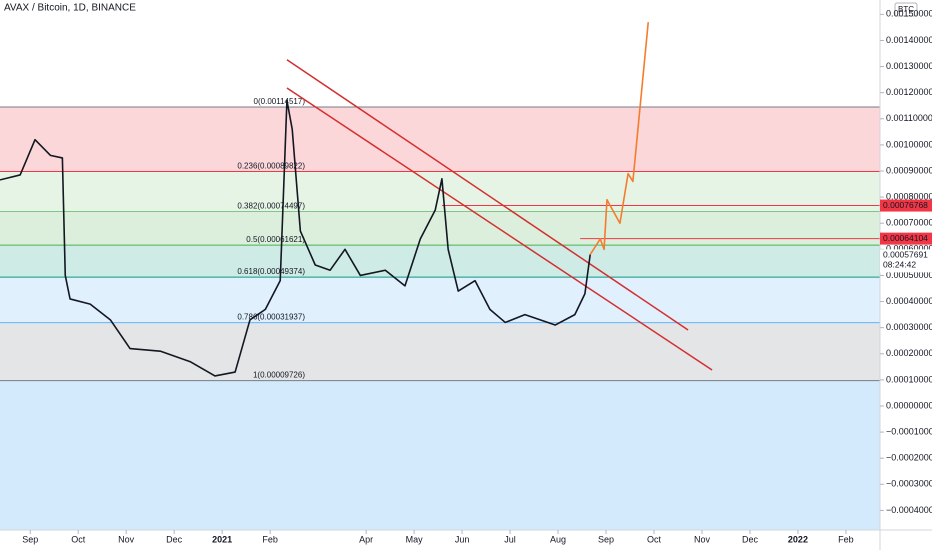 Image resolution: width=932 pixels, height=550 pixels. What do you see at coordinates (798, 539) in the screenshot?
I see `x-tick-label: 2022` at bounding box center [798, 539].